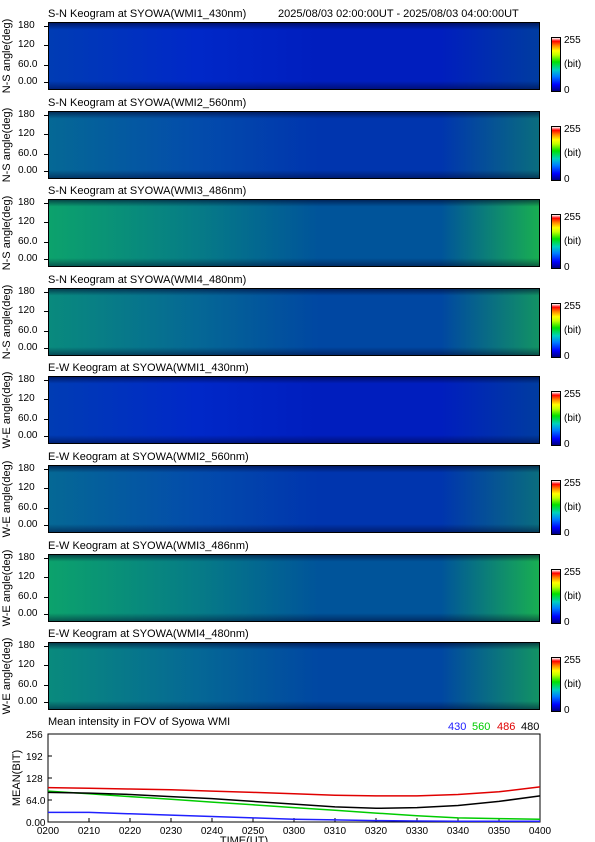  I want to click on x-tick-label: 0220, so click(130, 831).